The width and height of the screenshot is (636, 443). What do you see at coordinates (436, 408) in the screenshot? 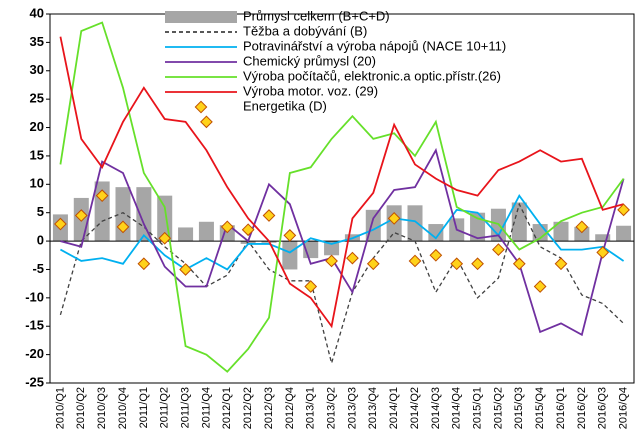
I see `x-tick-label: 2014/Q3` at bounding box center [436, 408].